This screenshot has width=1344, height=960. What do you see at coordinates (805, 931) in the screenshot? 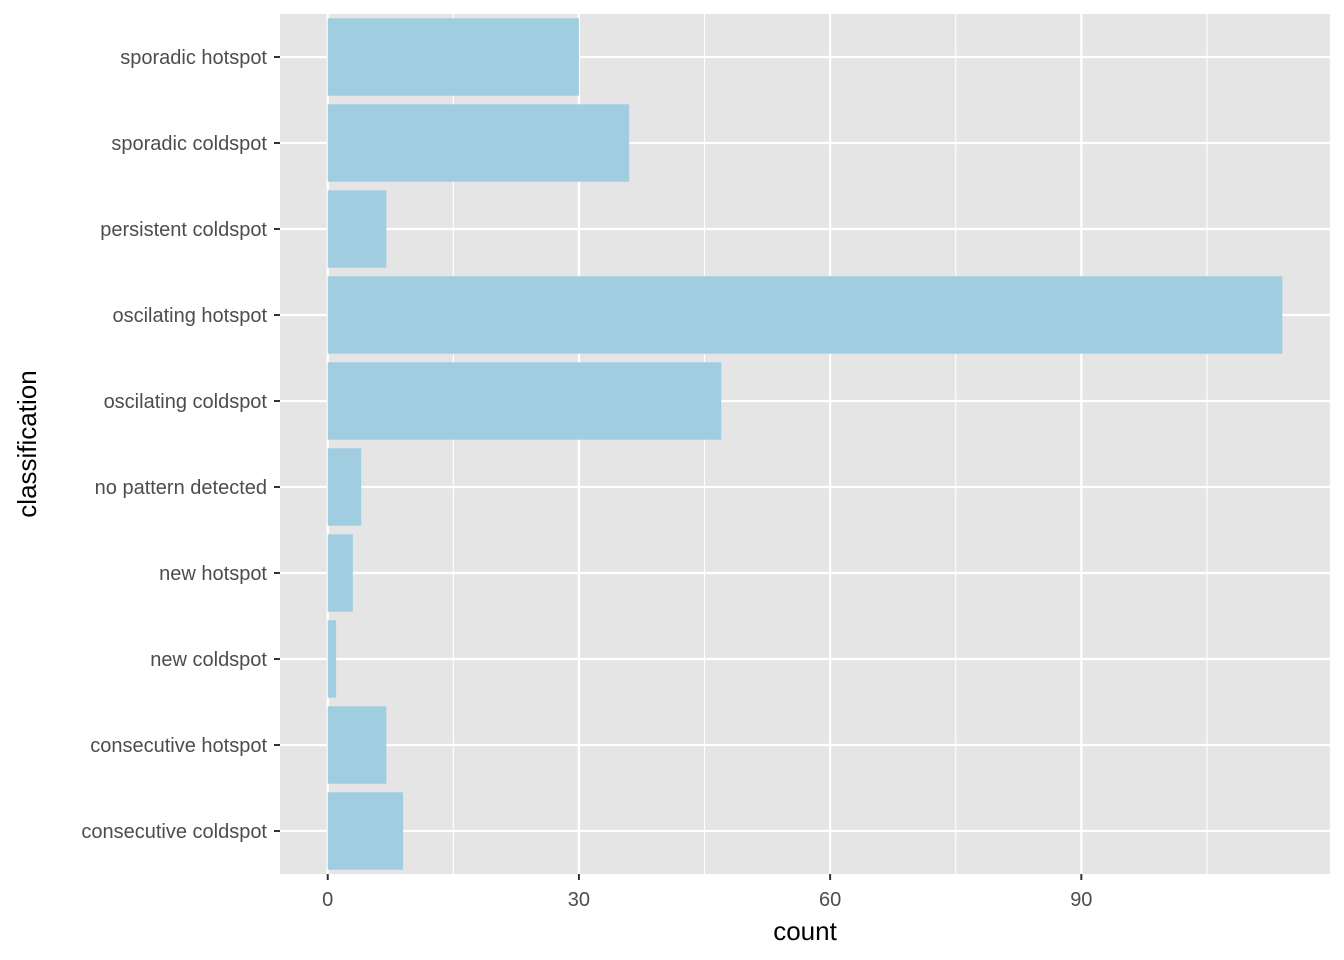
I see `x-axis-title: count` at bounding box center [805, 931].